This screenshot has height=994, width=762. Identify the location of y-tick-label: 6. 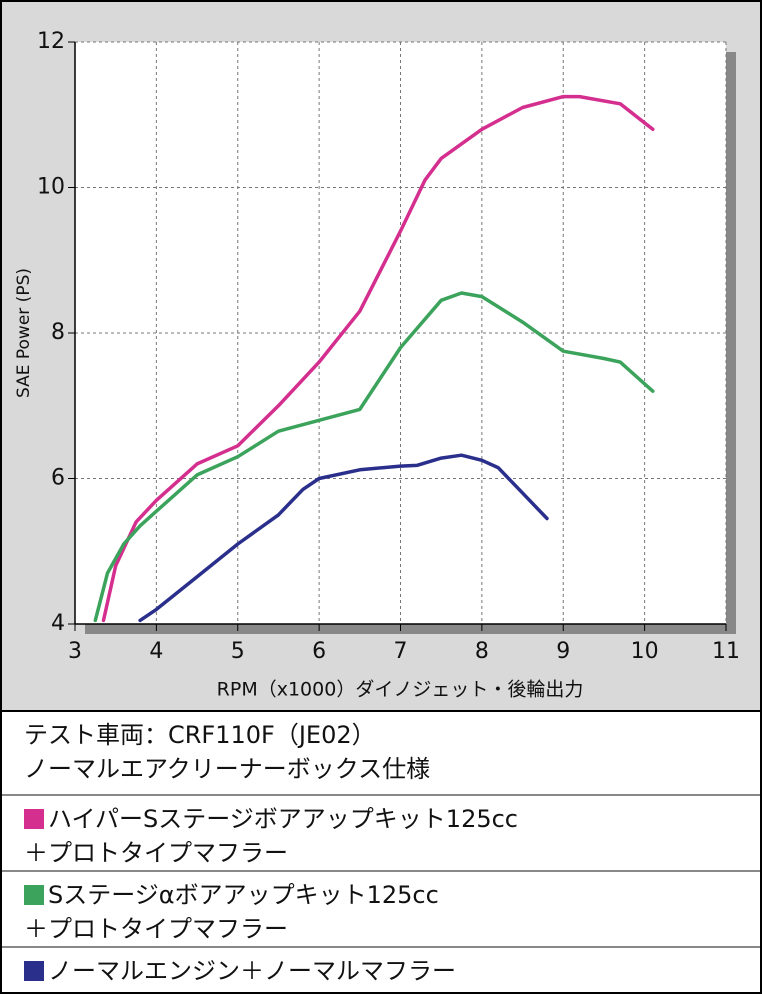
(58, 478).